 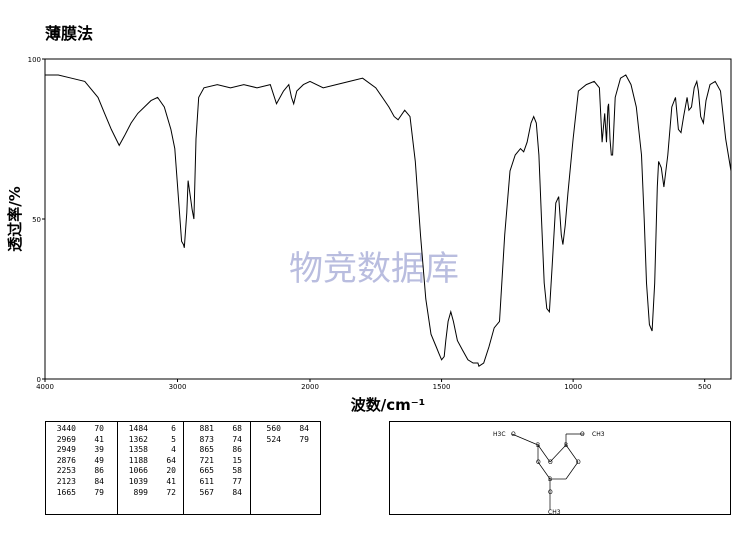 I want to click on peak-row: 560 84, so click(x=285, y=429).